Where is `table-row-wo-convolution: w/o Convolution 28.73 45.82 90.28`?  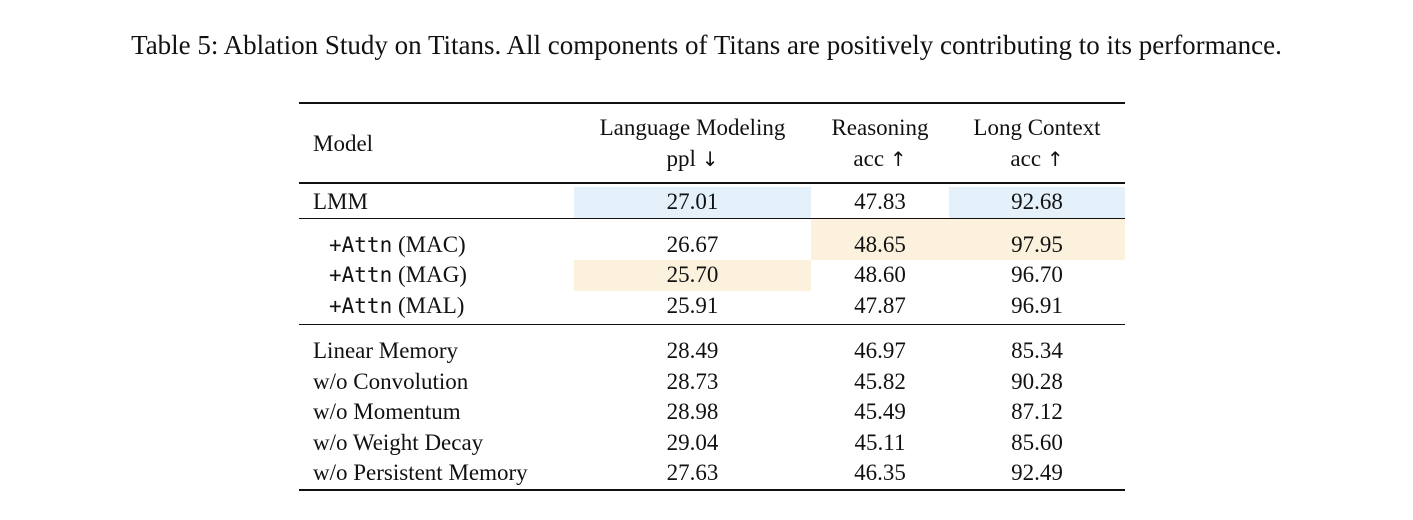
table-row-wo-convolution: w/o Convolution 28.73 45.82 90.28 is located at coordinates (712, 382).